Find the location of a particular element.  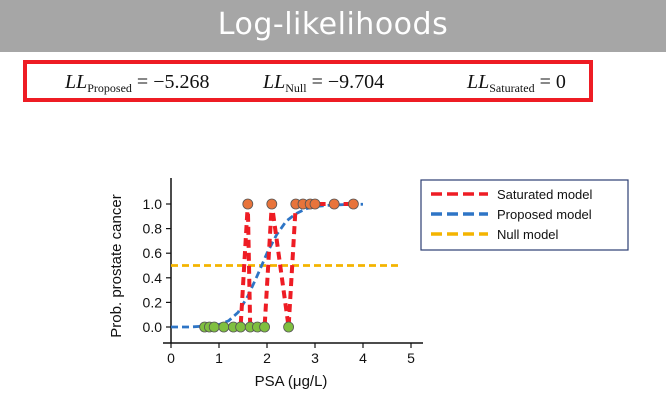

ll-null-subscript: Null is located at coordinates (296, 88).